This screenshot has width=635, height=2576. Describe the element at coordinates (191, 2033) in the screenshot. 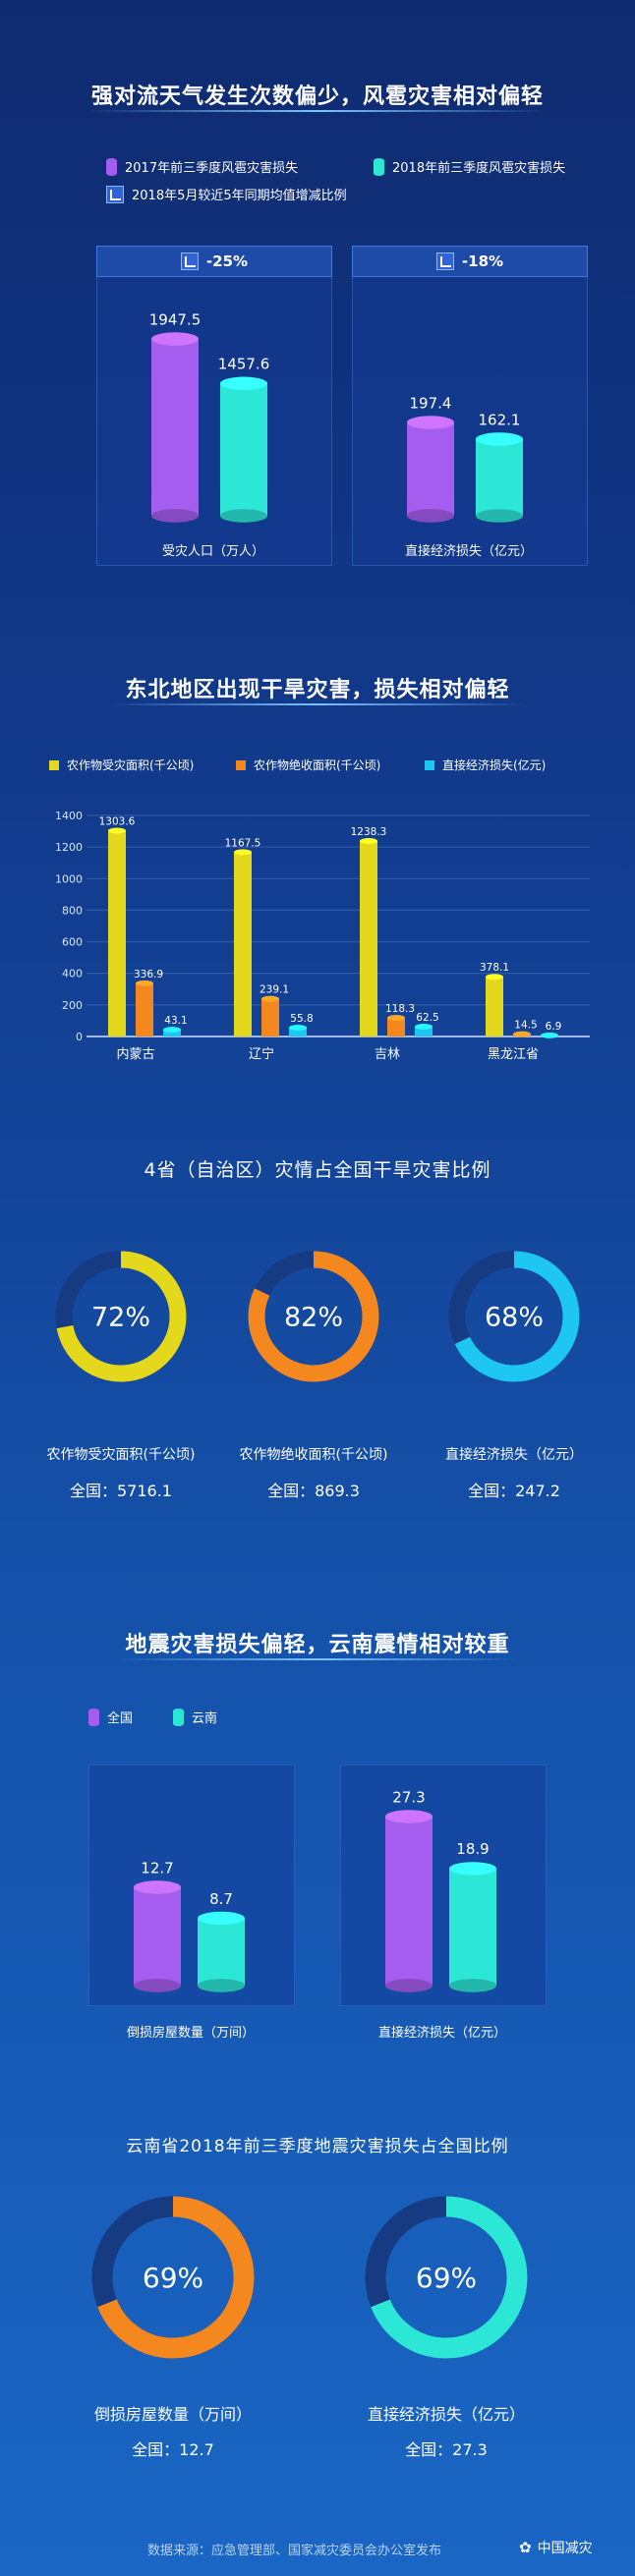

I see `quake-housing-label: 倒损房屋数量（万间）` at that location.